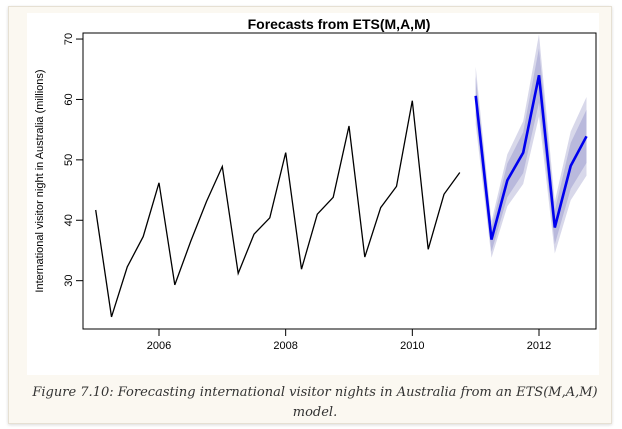 The height and width of the screenshot is (429, 622). I want to click on forecast-series-line, so click(531, 157).